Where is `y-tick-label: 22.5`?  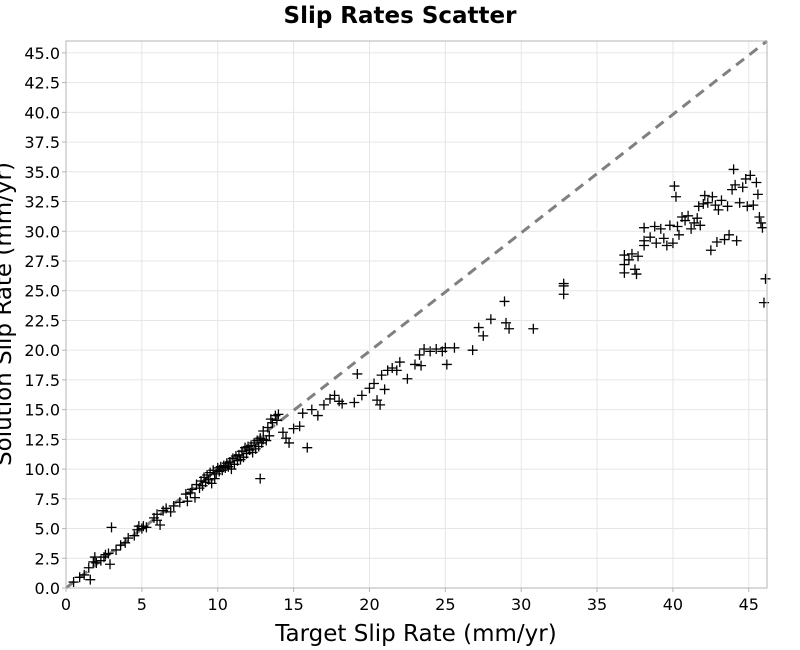
y-tick-label: 22.5 is located at coordinates (42, 320).